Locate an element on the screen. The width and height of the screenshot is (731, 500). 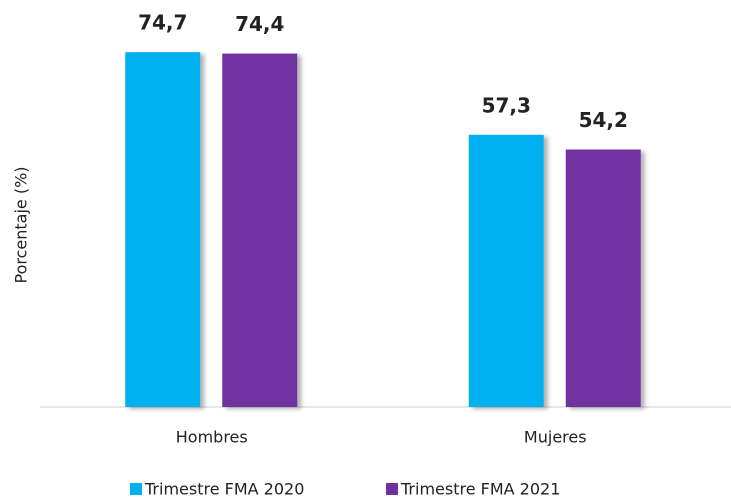
legend-label: Trimestre FMA 2020 is located at coordinates (224, 489).